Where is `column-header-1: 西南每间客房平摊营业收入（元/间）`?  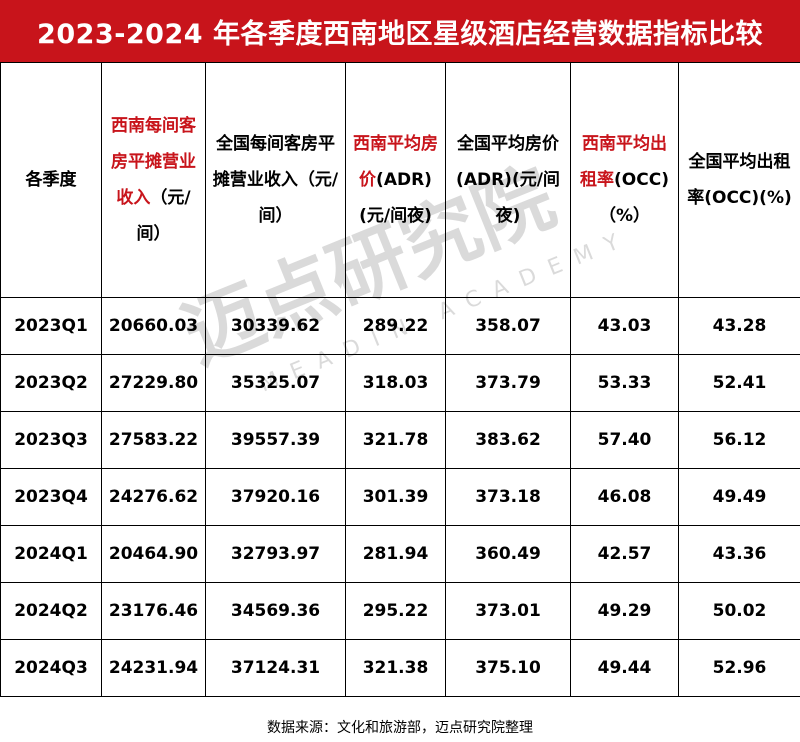 column-header-1: 西南每间客房平摊营业收入（元/间） is located at coordinates (153, 180).